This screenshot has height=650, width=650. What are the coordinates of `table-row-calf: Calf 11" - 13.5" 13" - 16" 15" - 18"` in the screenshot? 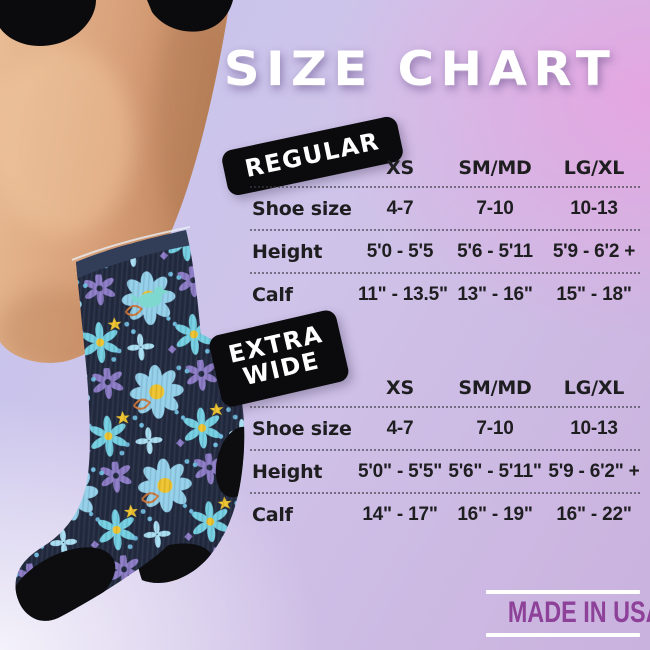 It's located at (445, 294).